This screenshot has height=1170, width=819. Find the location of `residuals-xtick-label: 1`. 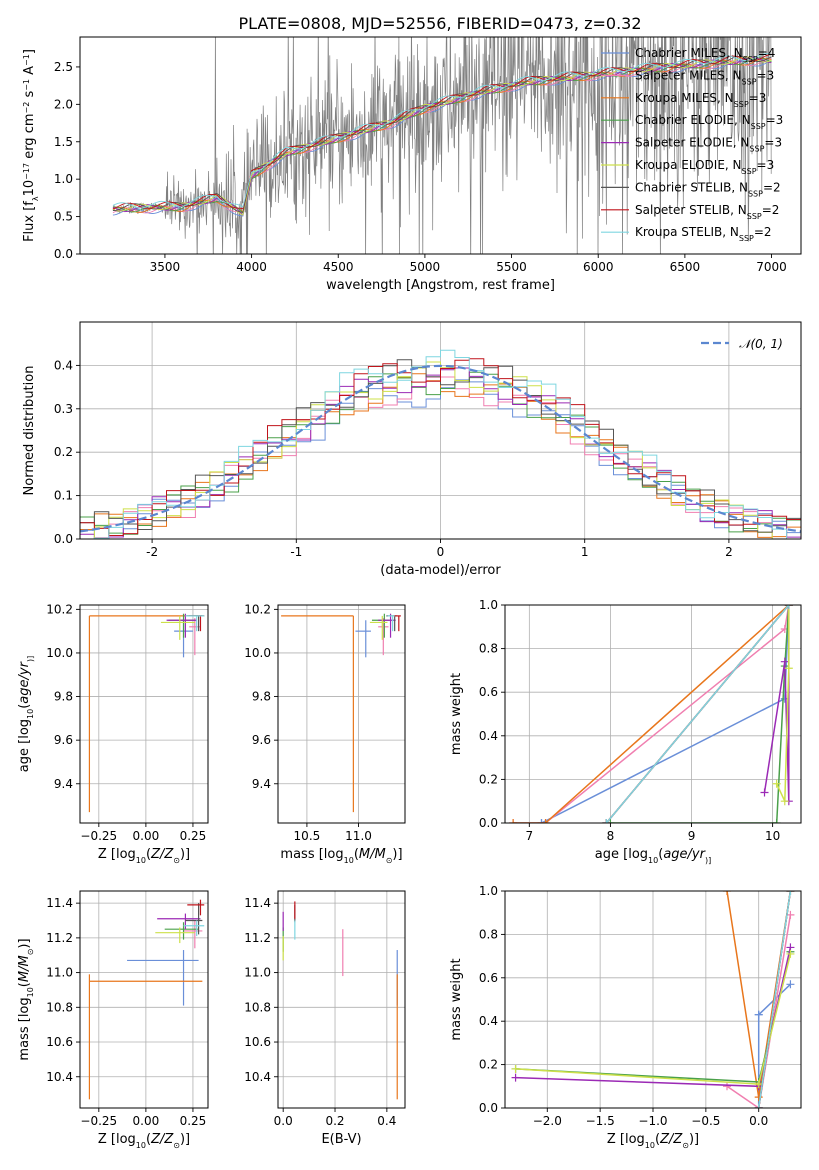

residuals-xtick-label: 1 is located at coordinates (585, 552).